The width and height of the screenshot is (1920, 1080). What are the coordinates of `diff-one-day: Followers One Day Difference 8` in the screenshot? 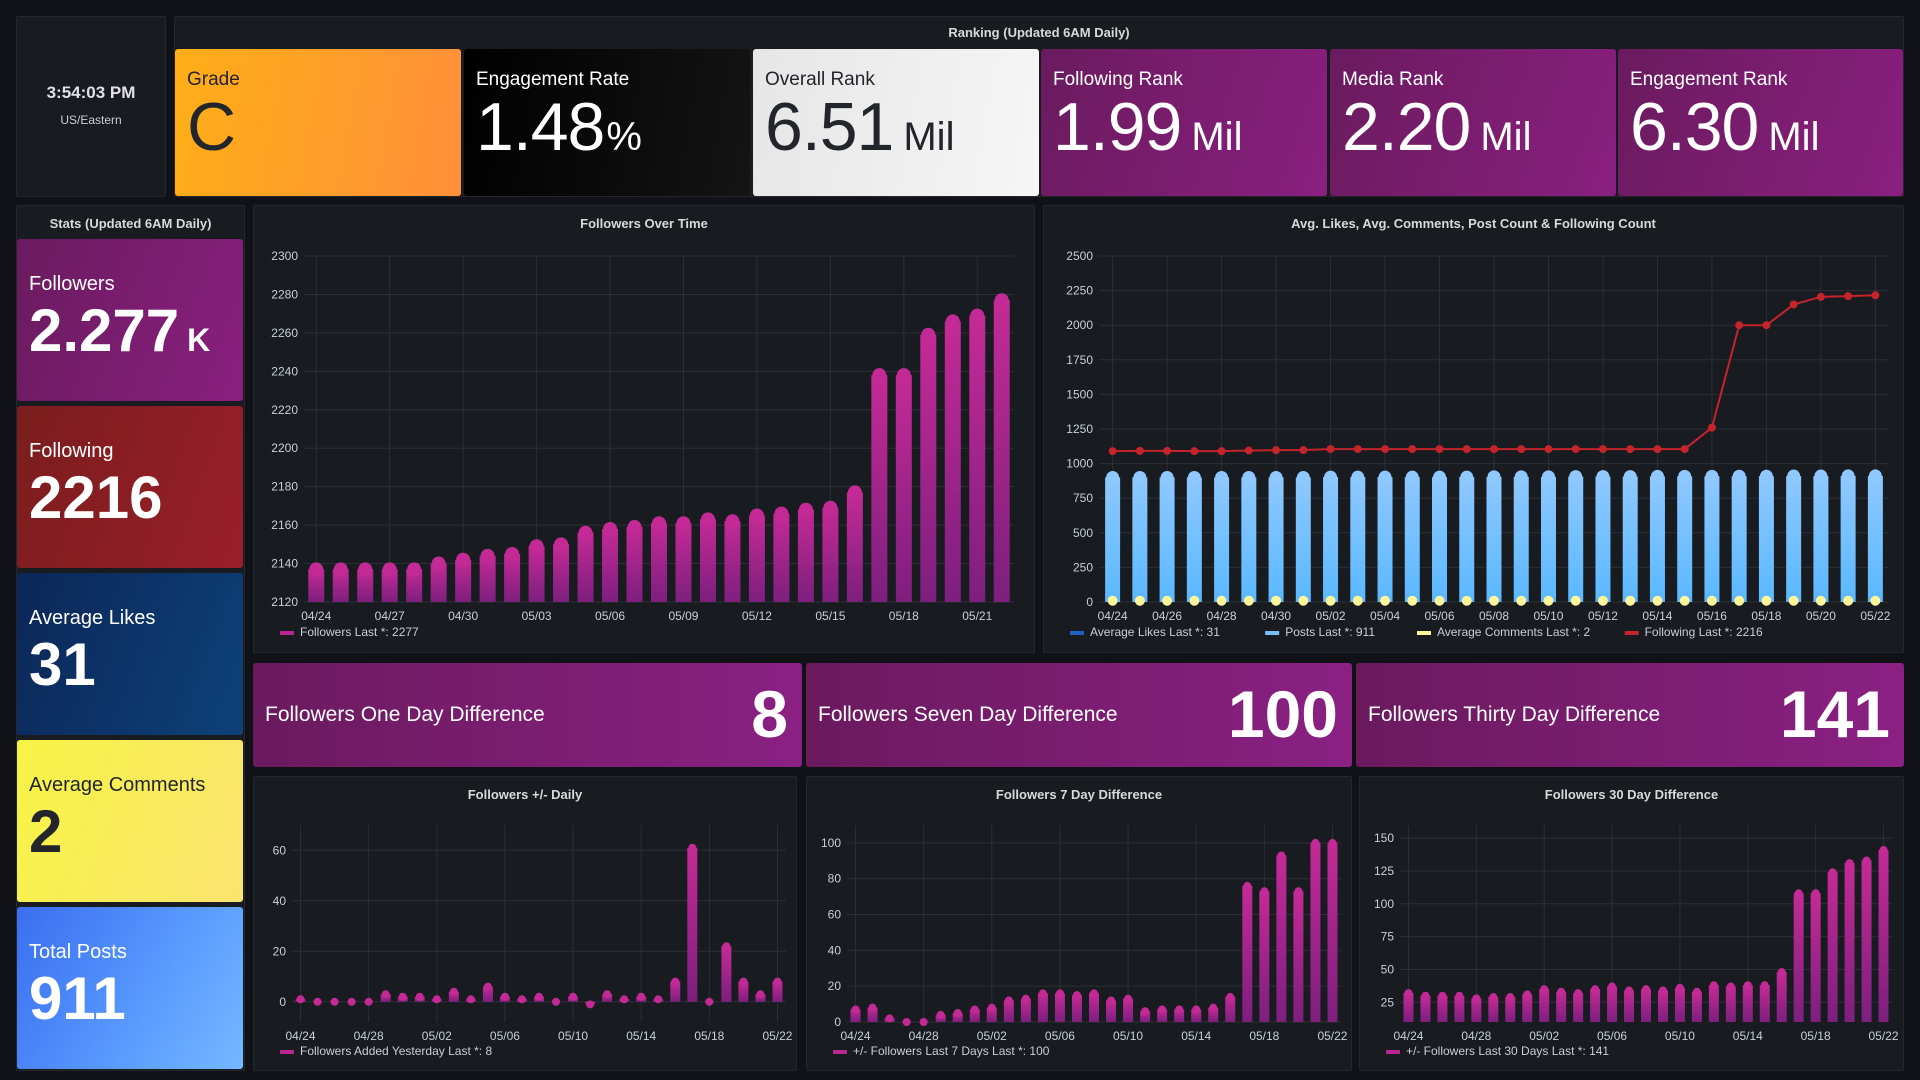 It's located at (527, 715).